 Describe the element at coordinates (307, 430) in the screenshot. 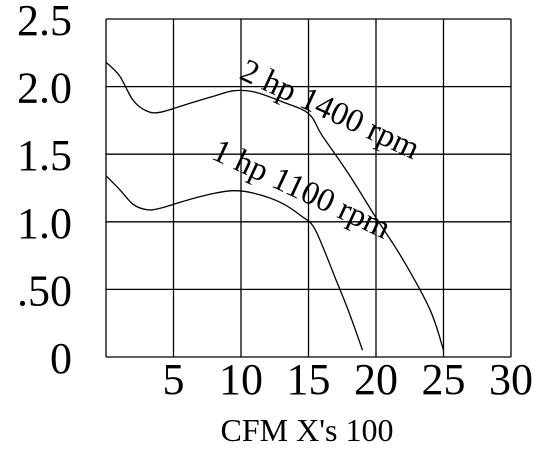

I see `x-axis-title: CFM X's 100` at that location.